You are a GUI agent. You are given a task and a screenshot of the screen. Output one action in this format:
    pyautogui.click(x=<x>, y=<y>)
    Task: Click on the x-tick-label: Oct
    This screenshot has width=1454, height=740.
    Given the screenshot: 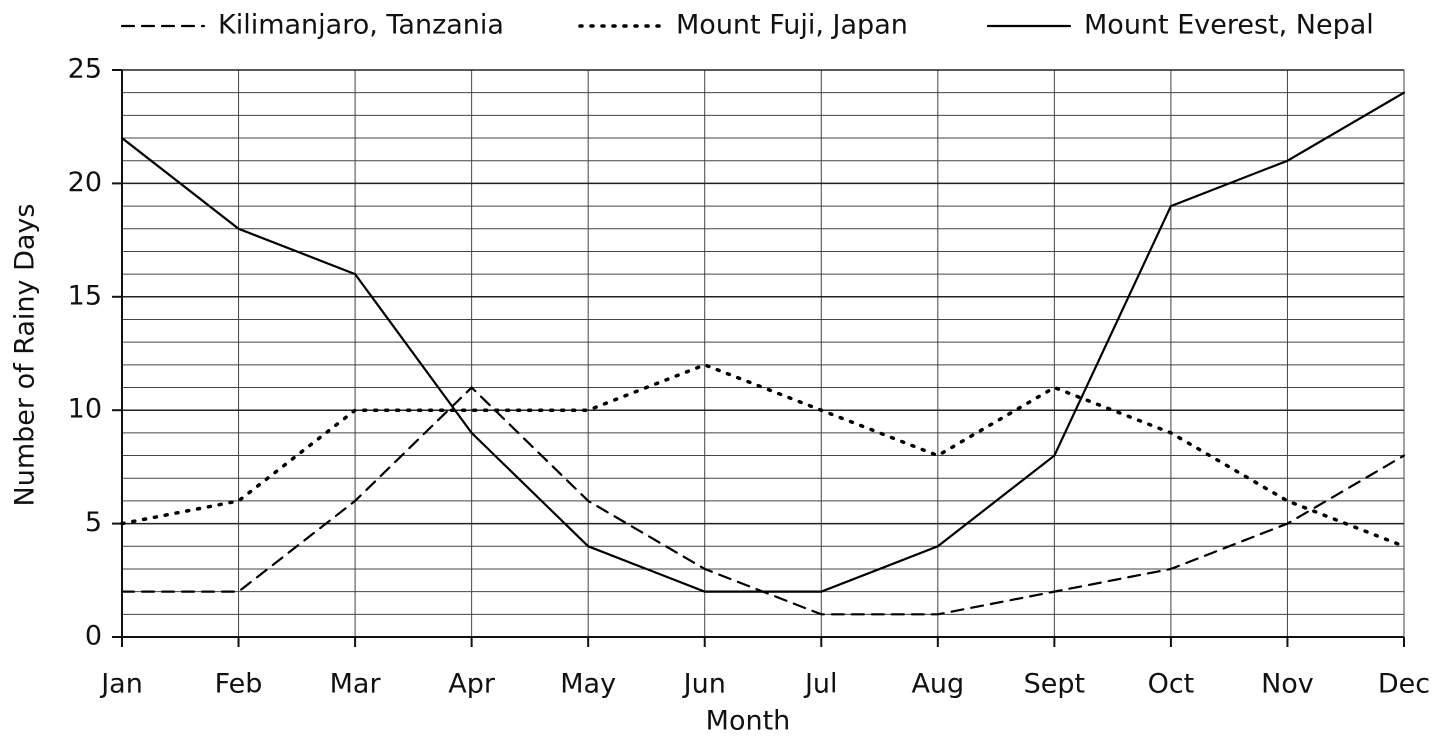 What is the action you would take?
    pyautogui.click(x=1171, y=684)
    